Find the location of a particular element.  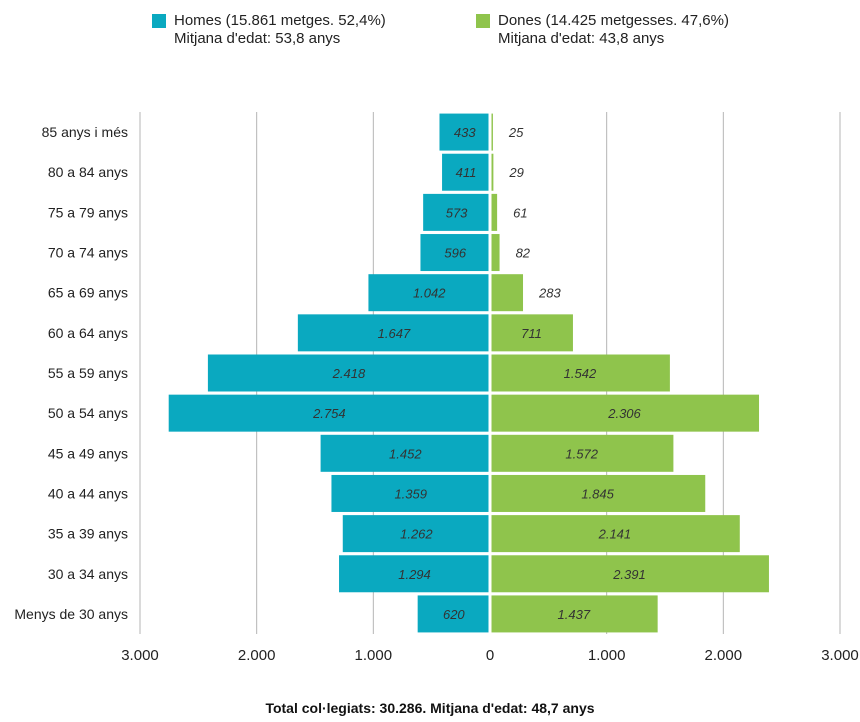

data-label-women: 2.391 is located at coordinates (629, 574).